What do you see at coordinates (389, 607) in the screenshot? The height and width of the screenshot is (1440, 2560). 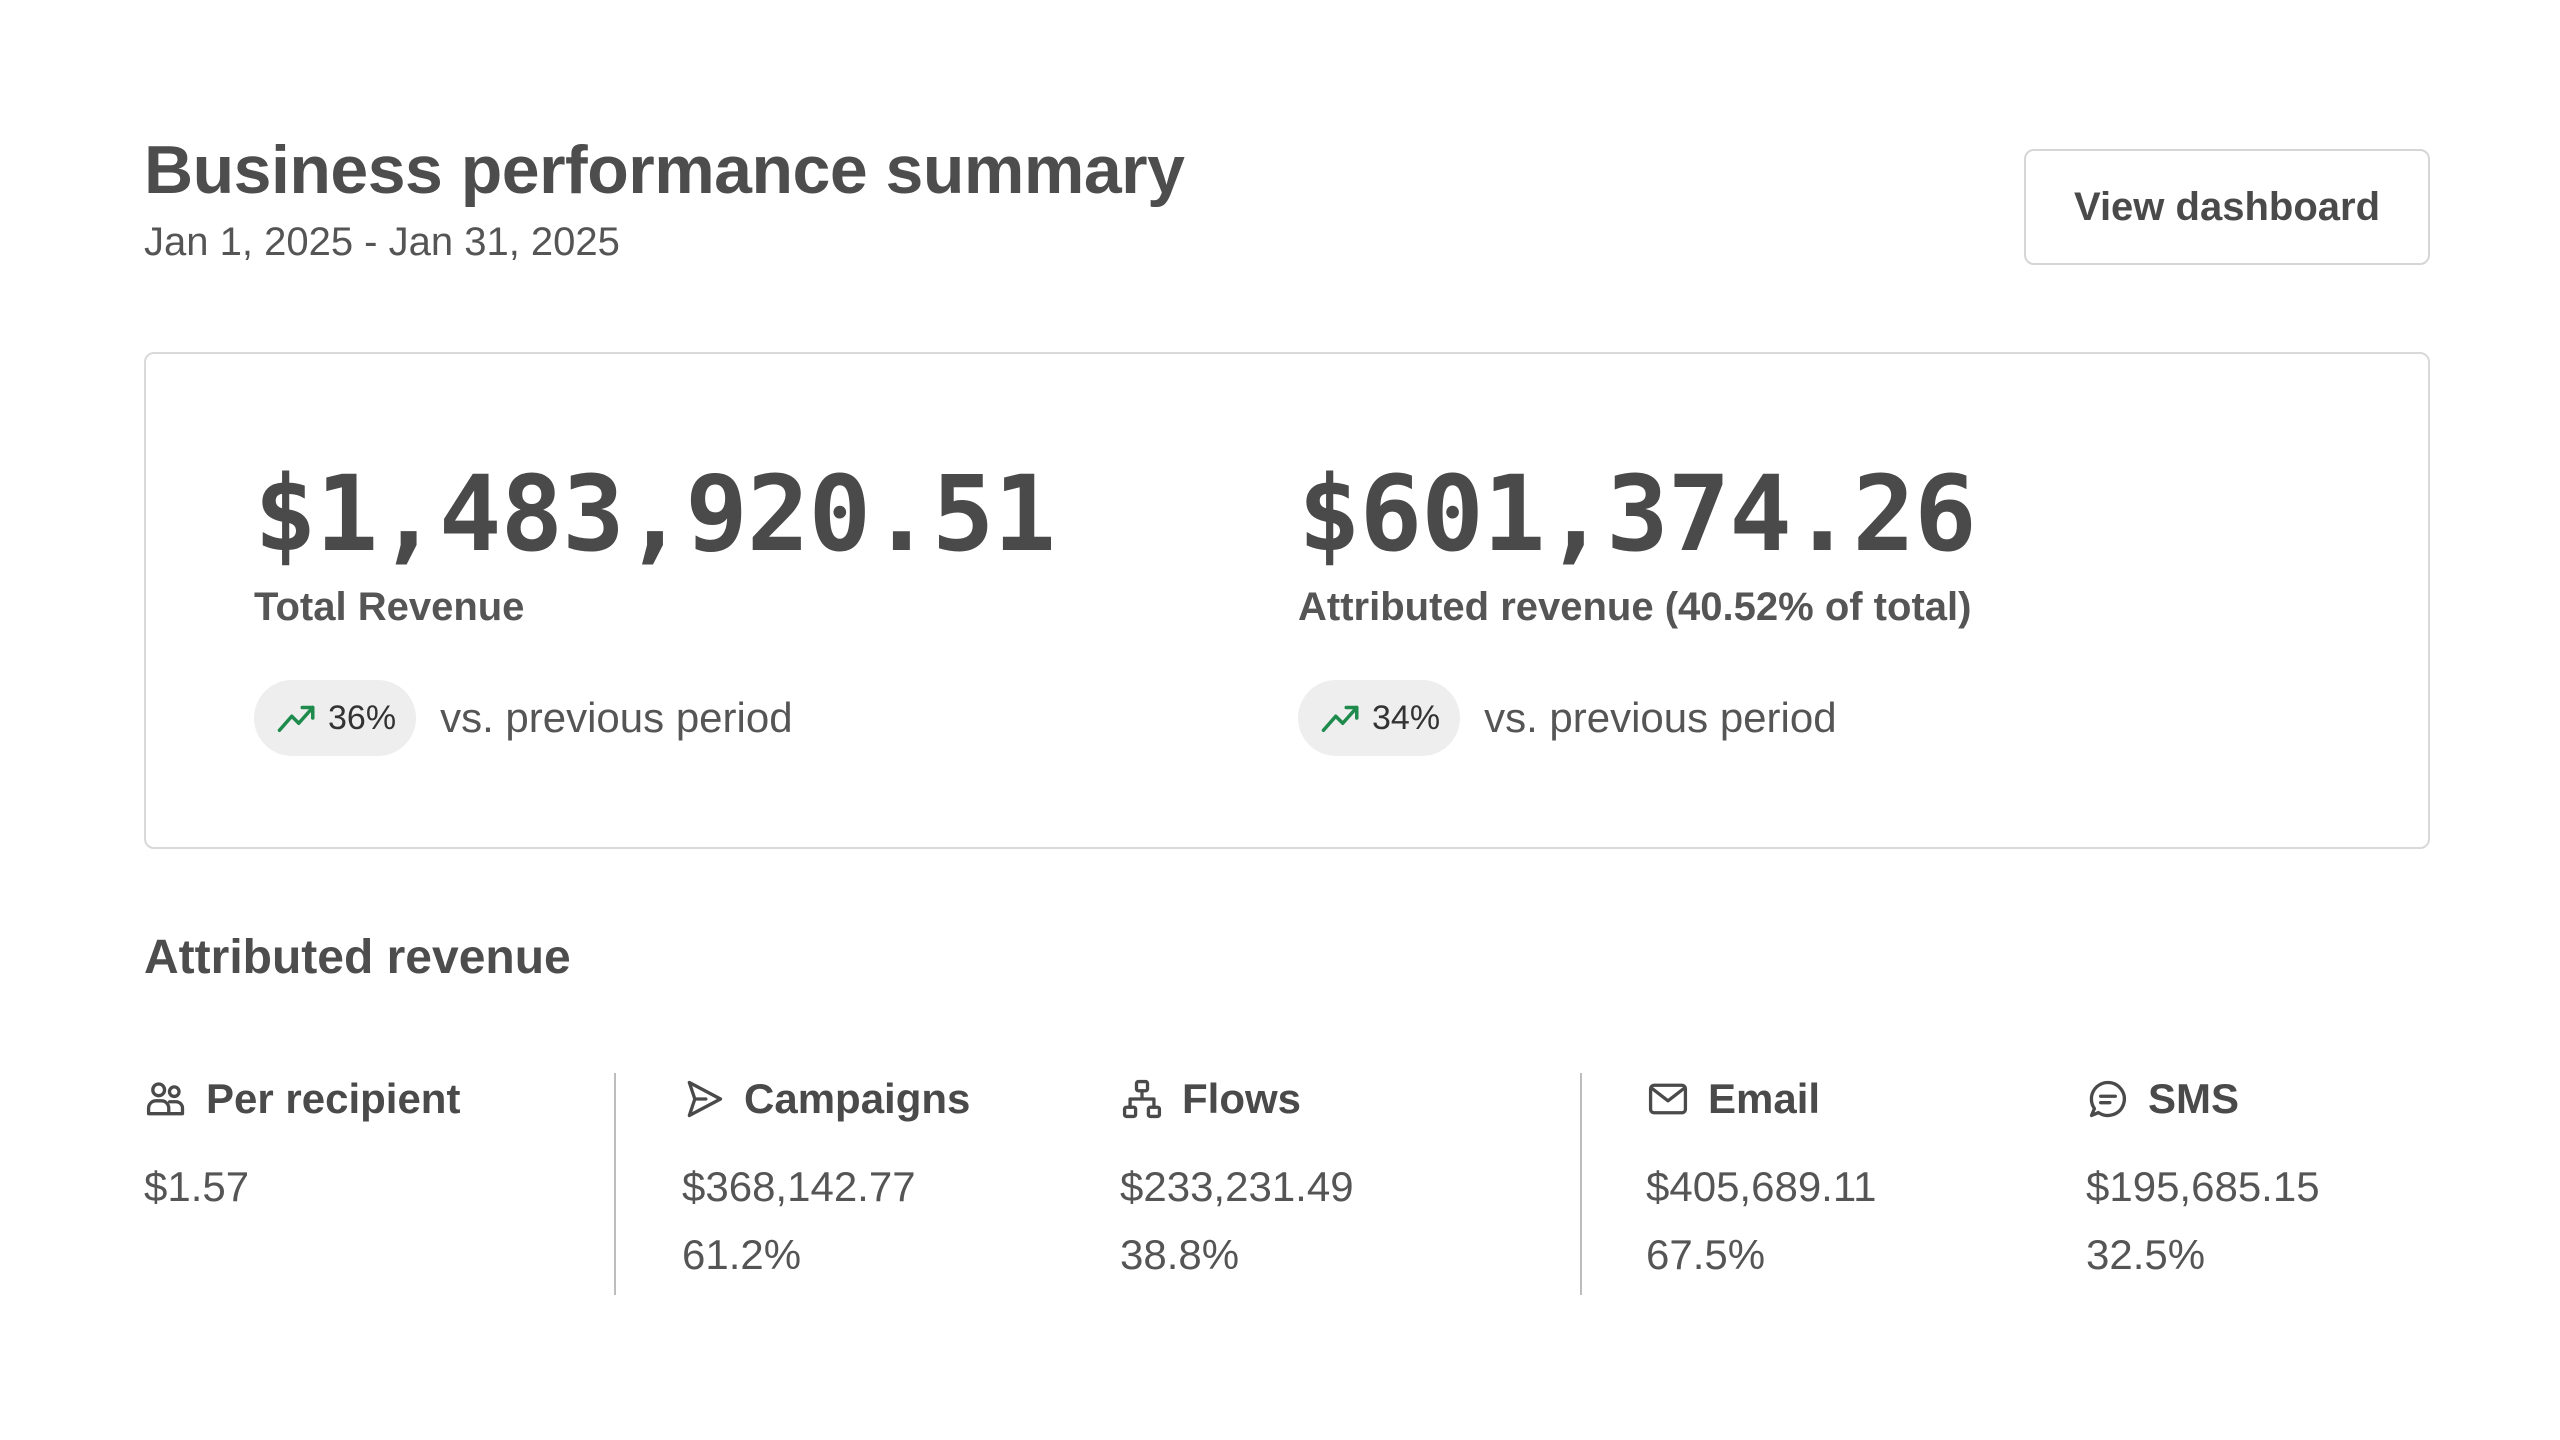 I see `total-revenue-label: Total Revenue` at bounding box center [389, 607].